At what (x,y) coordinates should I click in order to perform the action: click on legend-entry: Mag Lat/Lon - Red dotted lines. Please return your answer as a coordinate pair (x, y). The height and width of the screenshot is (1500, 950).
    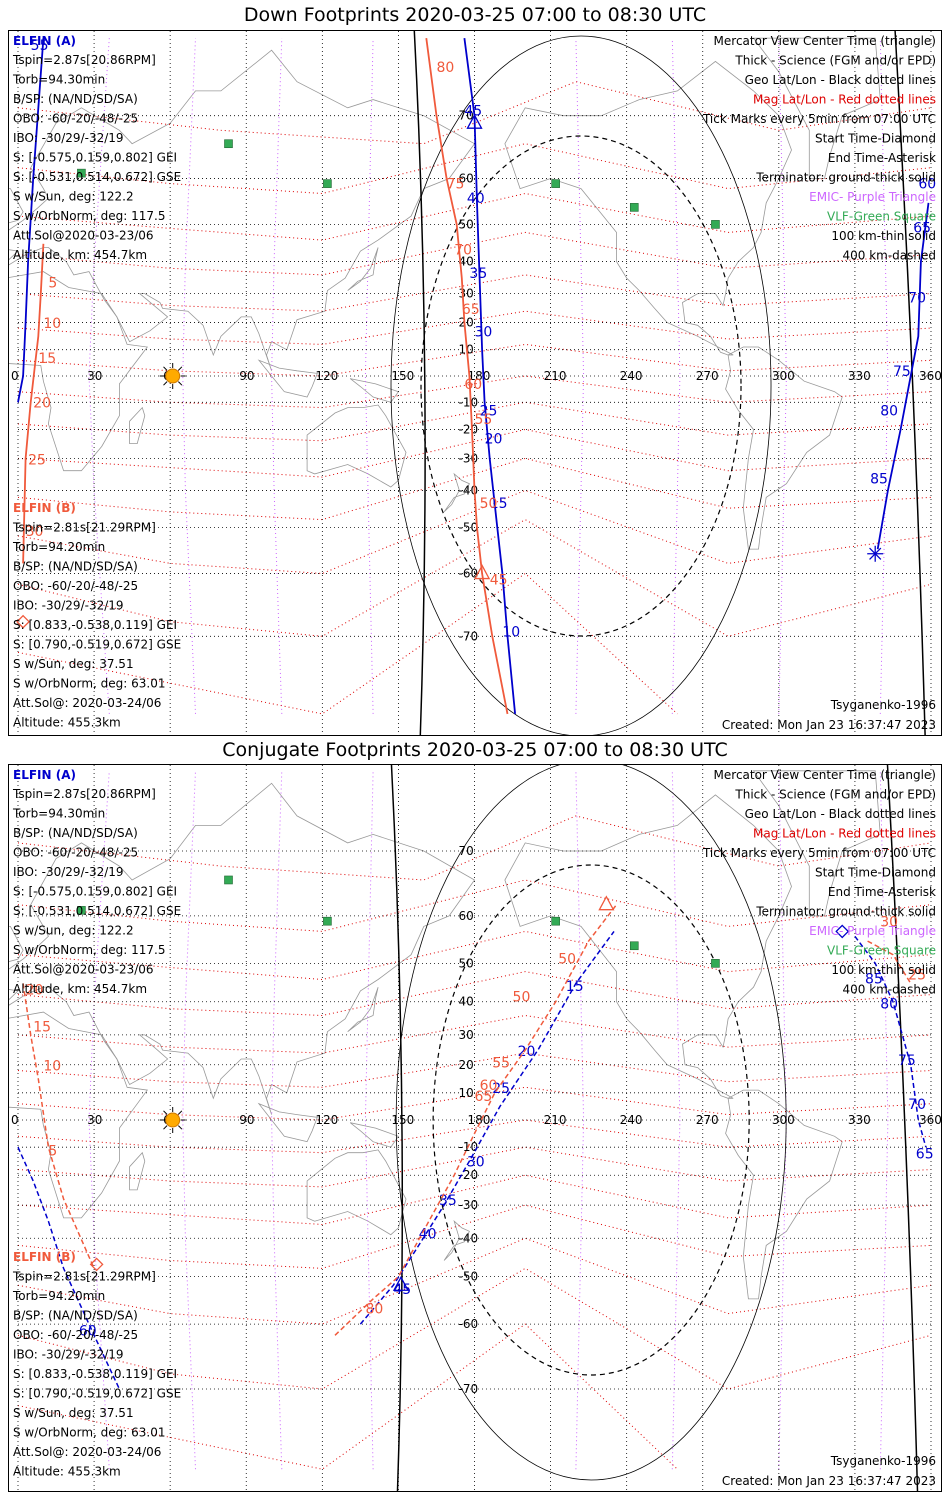
    Looking at the image, I should click on (844, 100).